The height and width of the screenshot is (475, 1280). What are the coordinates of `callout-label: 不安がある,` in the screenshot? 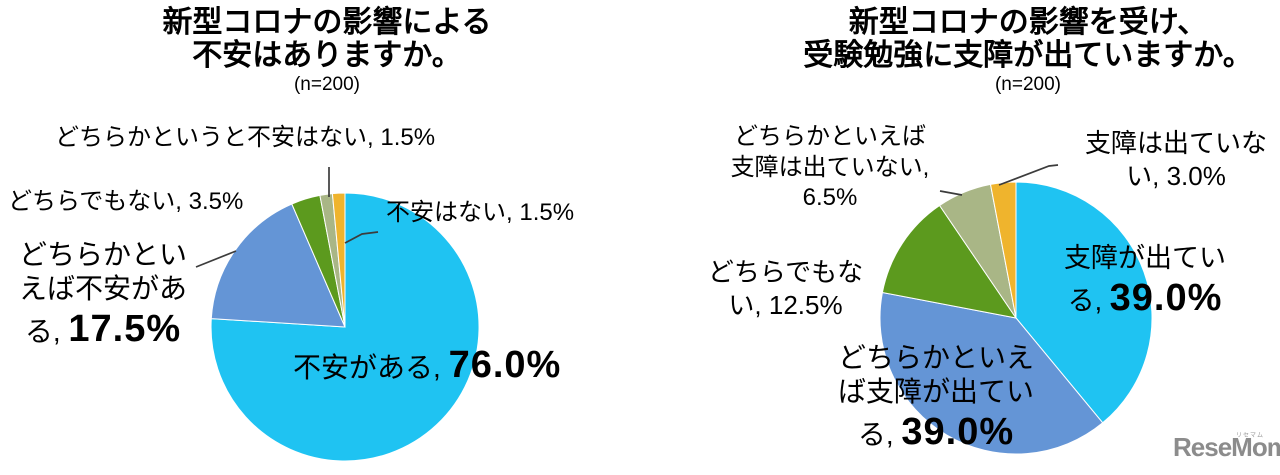 It's located at (371, 367).